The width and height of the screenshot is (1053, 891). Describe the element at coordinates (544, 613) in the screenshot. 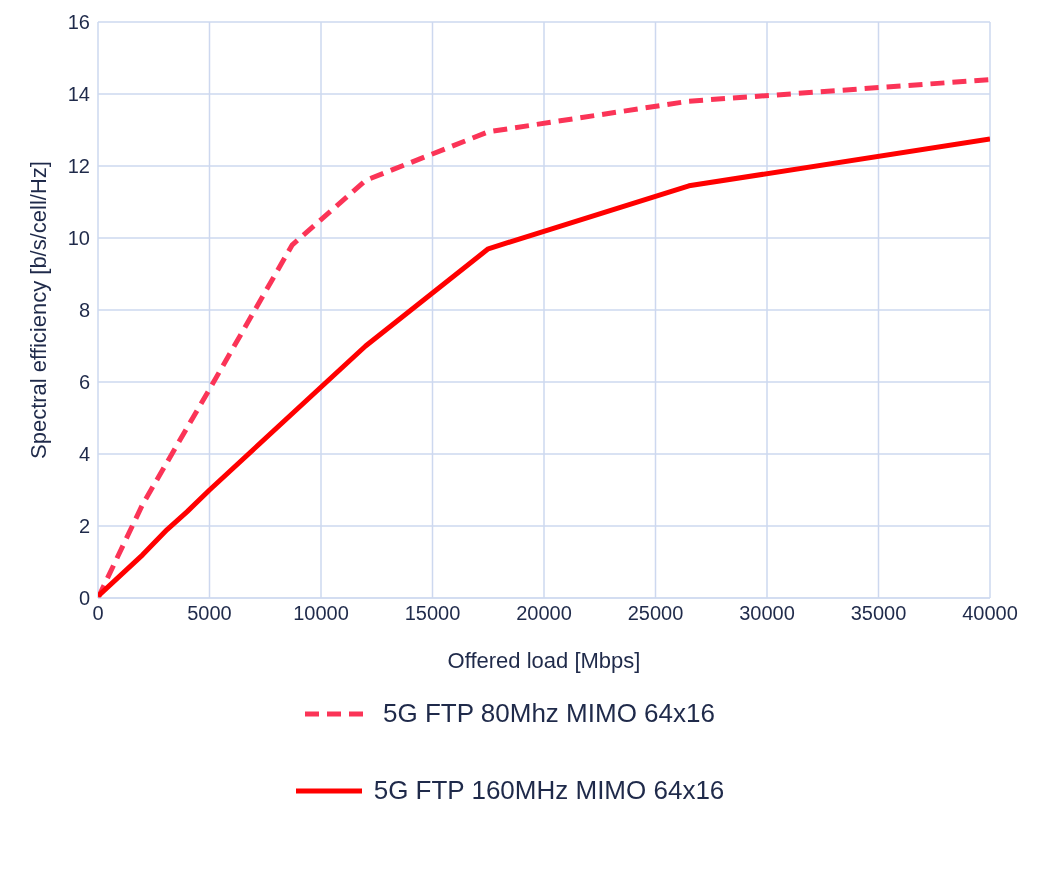

I see `x-tick-label: 20000` at that location.